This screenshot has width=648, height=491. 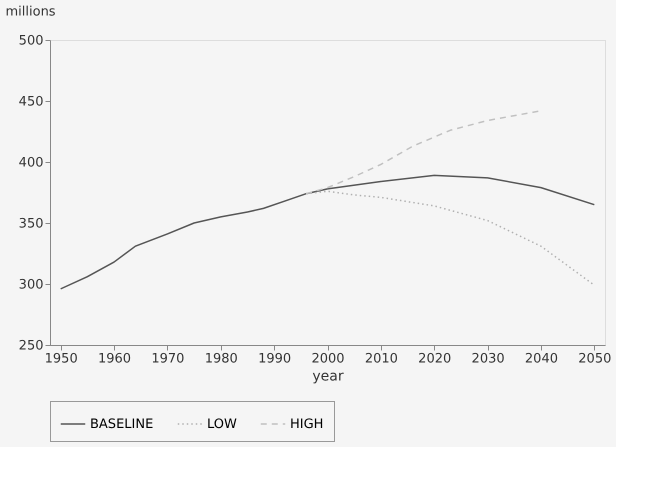 I want to click on y-tick-label: 450, so click(x=31, y=102).